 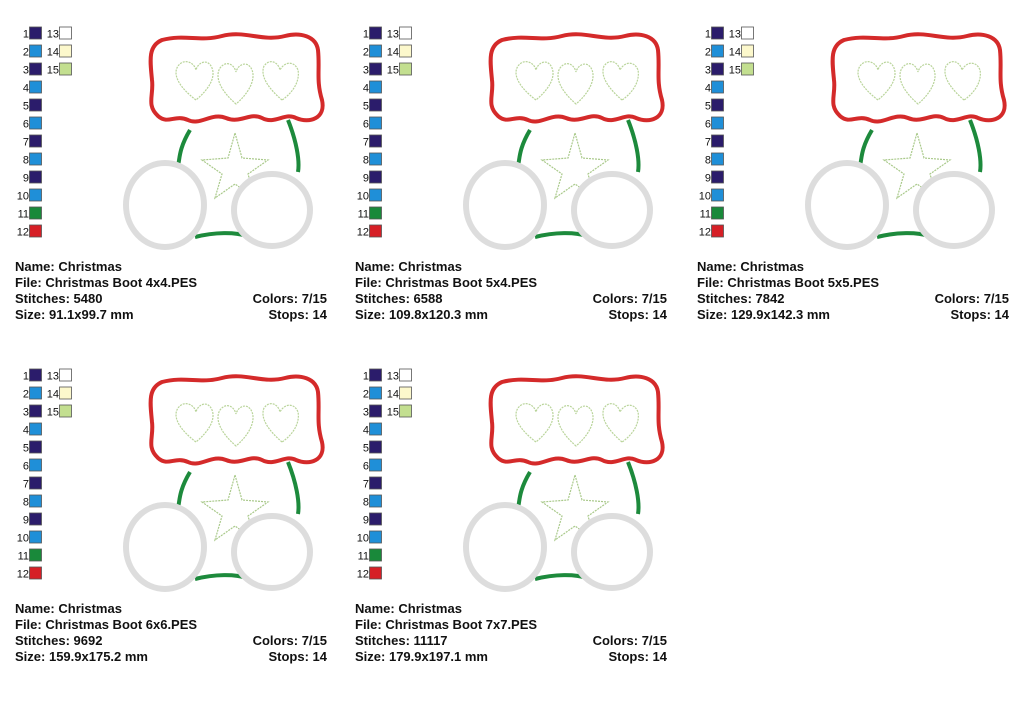 I want to click on stitches-field: Stitches: 6588, so click(x=398, y=298).